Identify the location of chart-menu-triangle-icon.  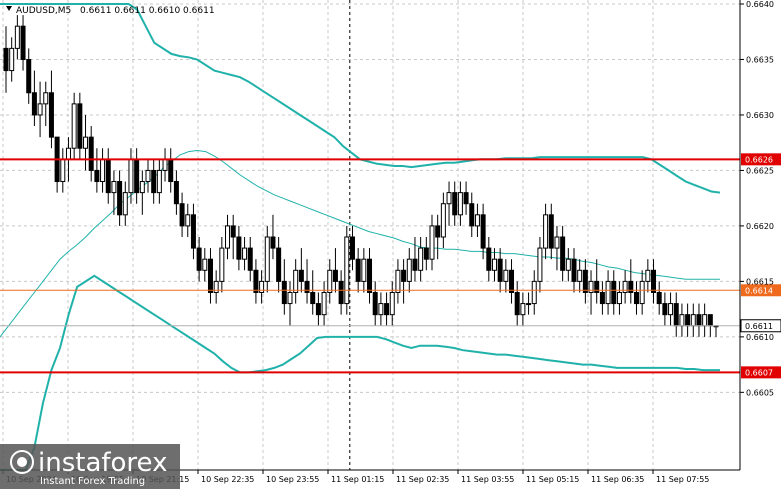
(9, 8).